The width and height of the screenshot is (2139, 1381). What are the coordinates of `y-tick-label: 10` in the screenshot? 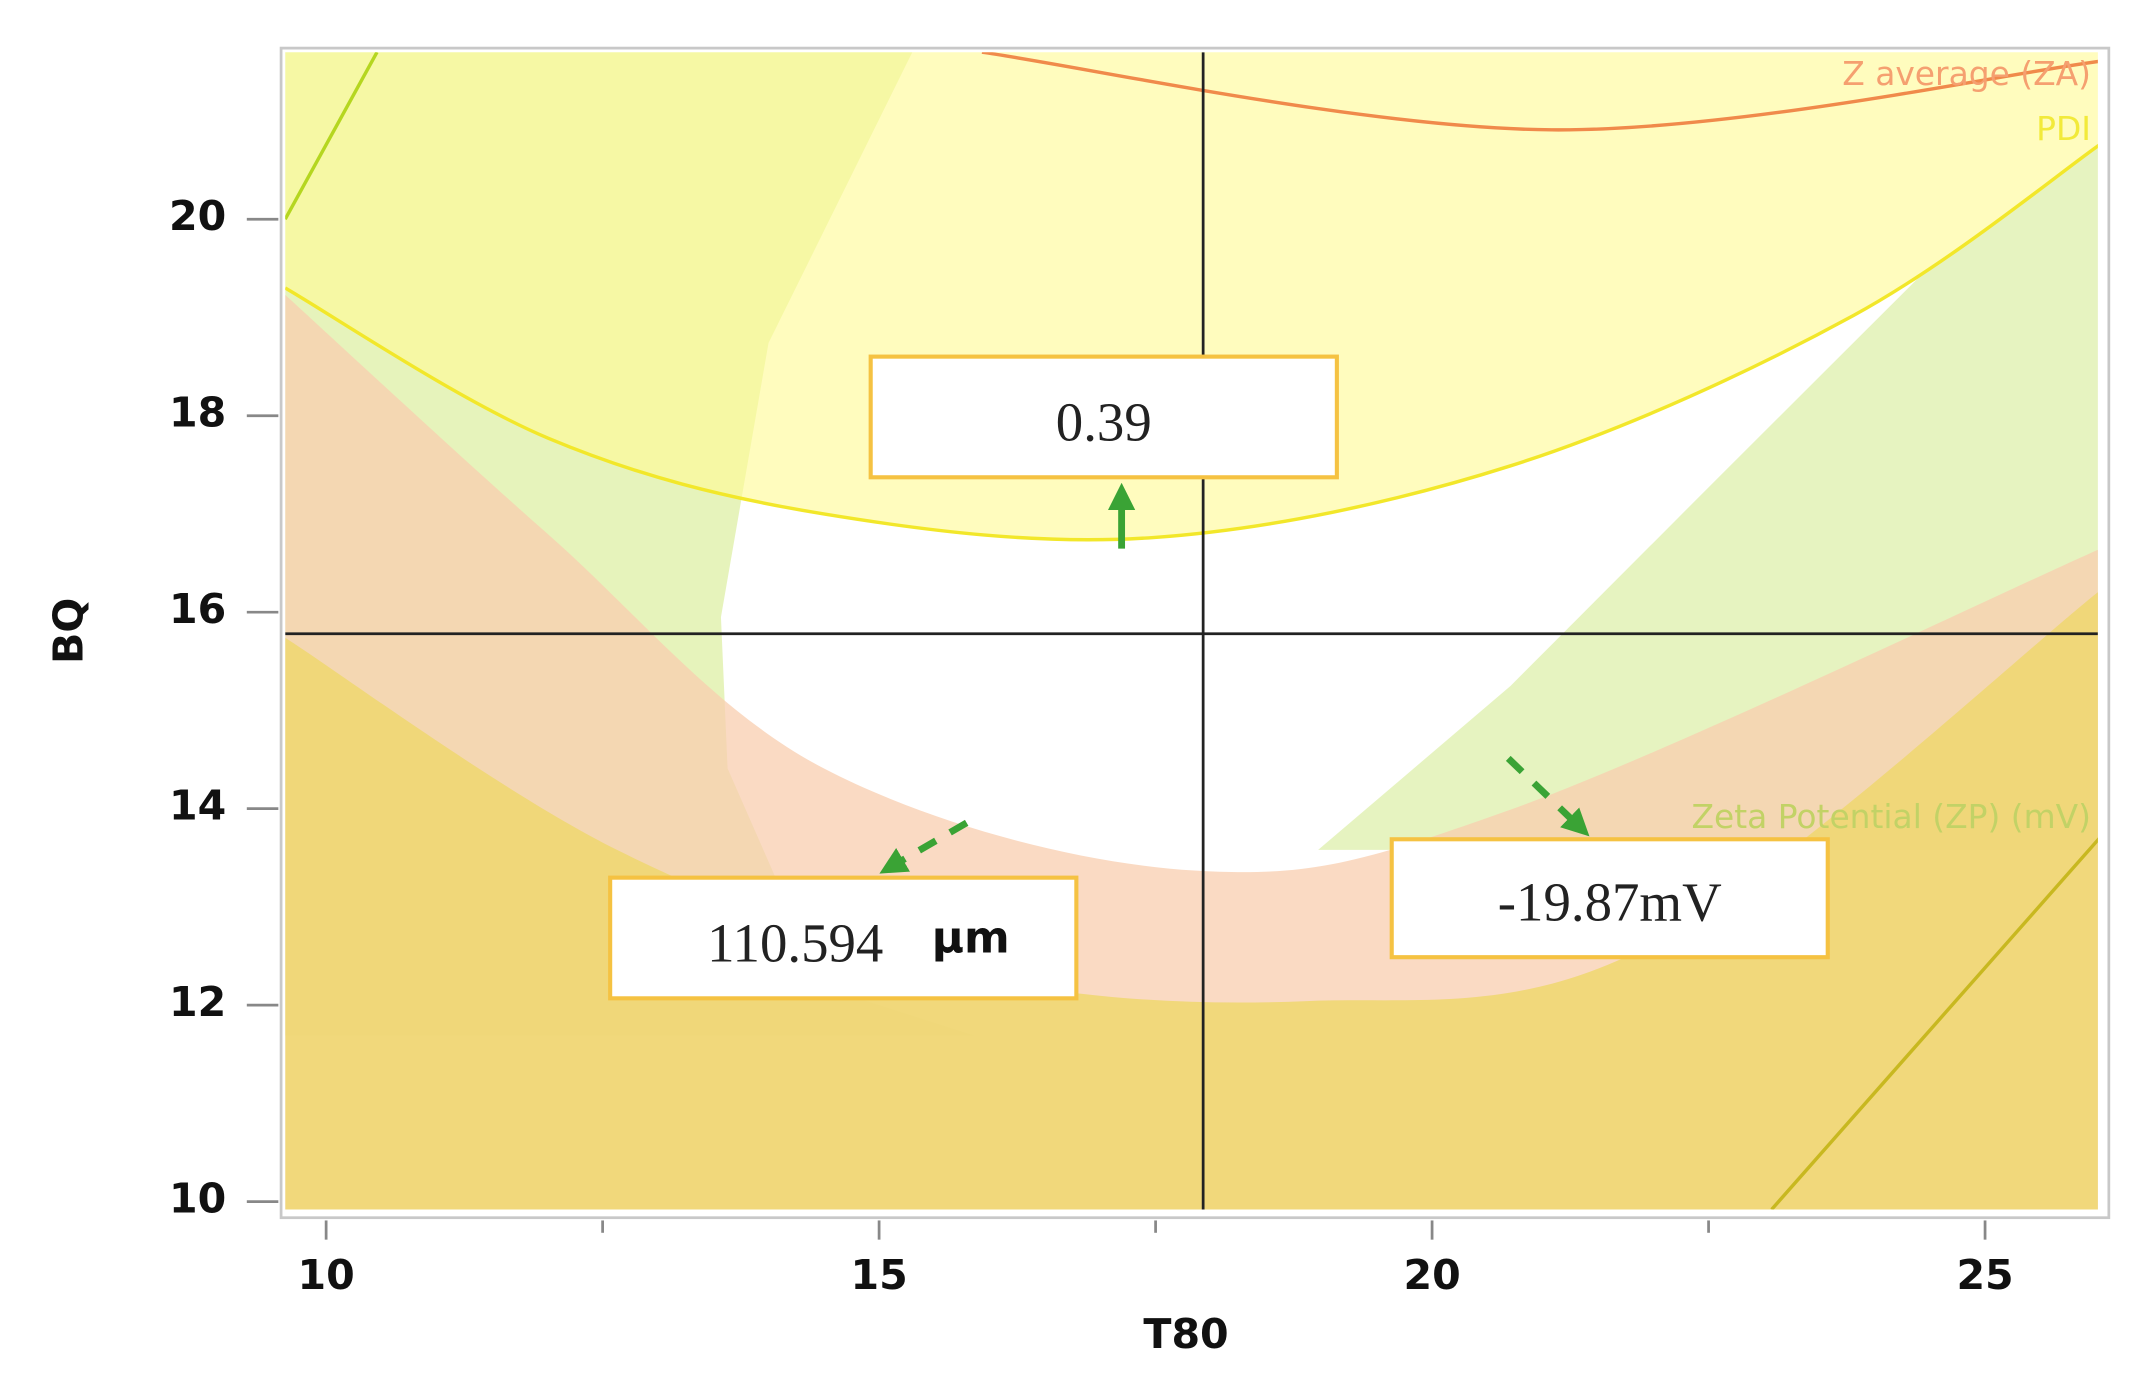 It's located at (197, 1199).